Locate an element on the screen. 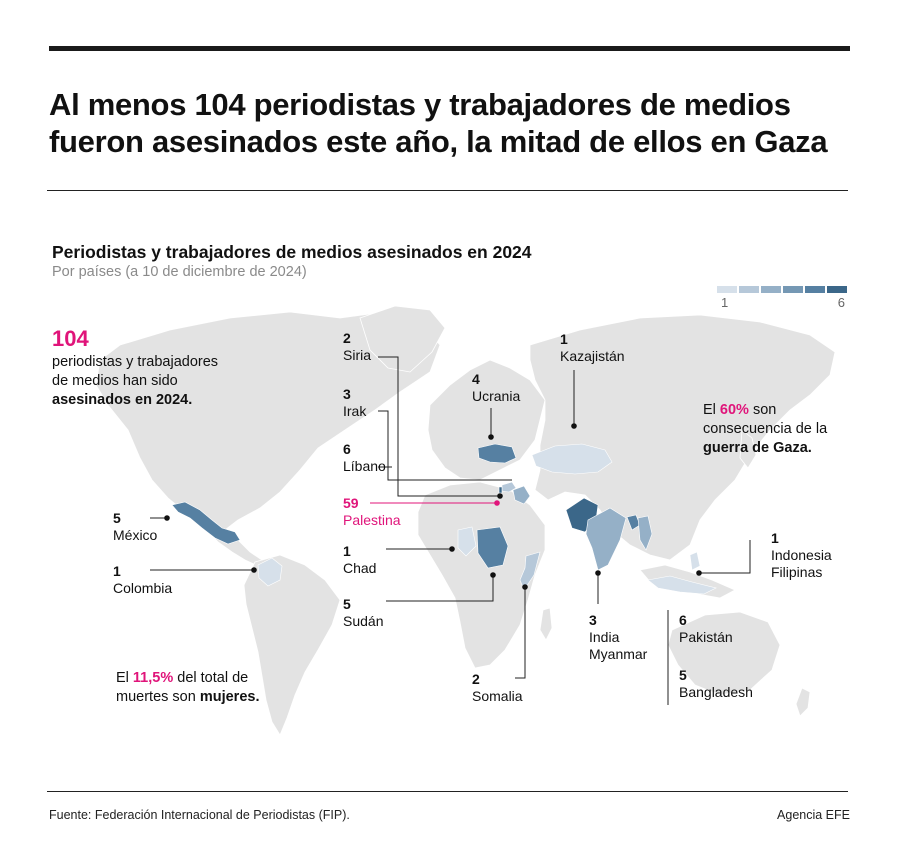 The width and height of the screenshot is (900, 867). label-kazajistan: 1 Kazajistán is located at coordinates (592, 347).